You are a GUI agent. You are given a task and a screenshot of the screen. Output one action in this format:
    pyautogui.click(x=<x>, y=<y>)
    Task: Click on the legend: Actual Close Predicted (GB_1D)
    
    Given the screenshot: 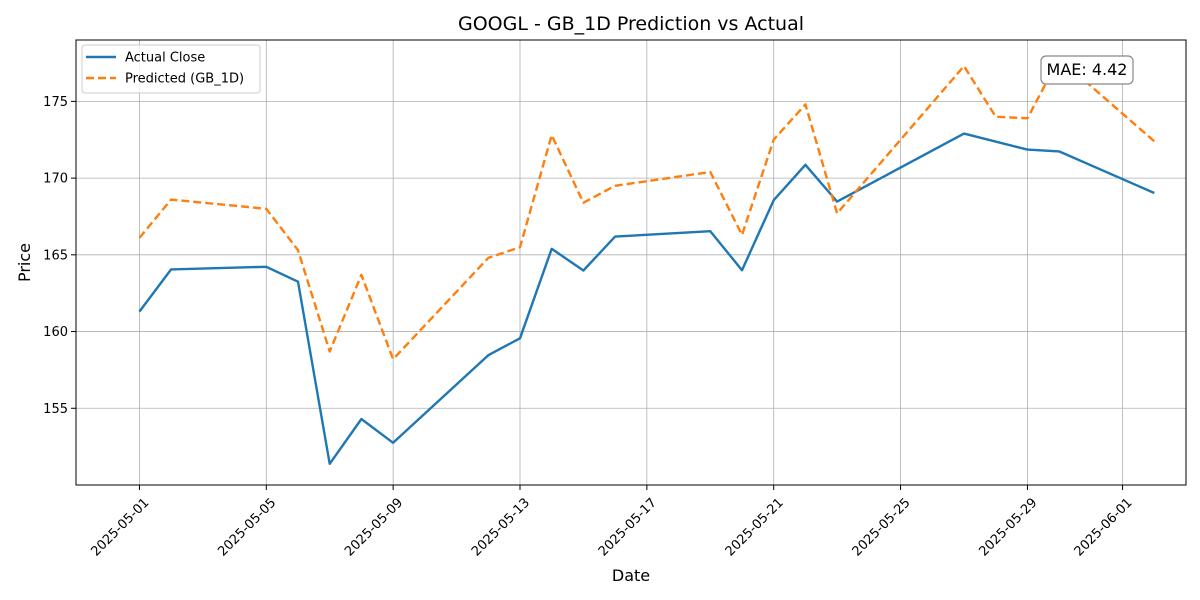 What is the action you would take?
    pyautogui.click(x=171, y=69)
    